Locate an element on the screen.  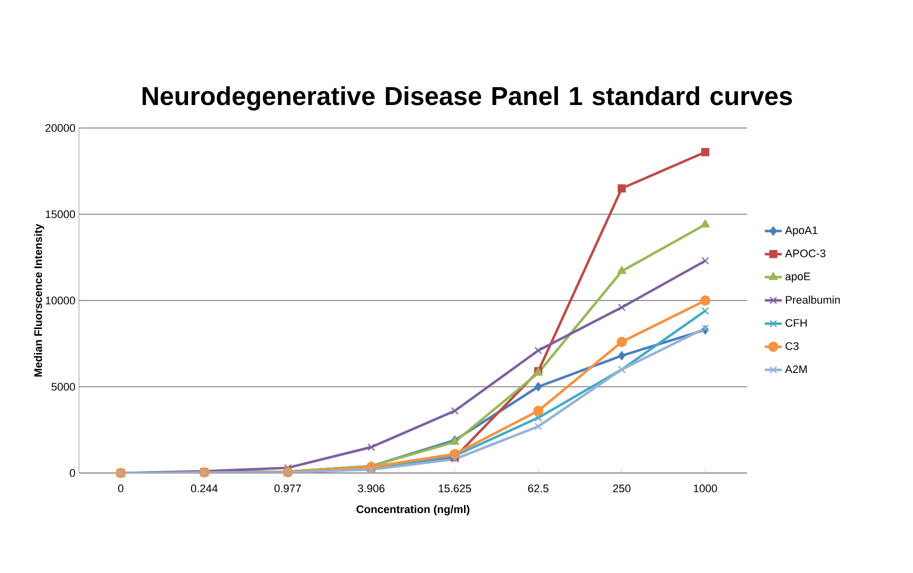
y-tick-label: 0 is located at coordinates (73, 473).